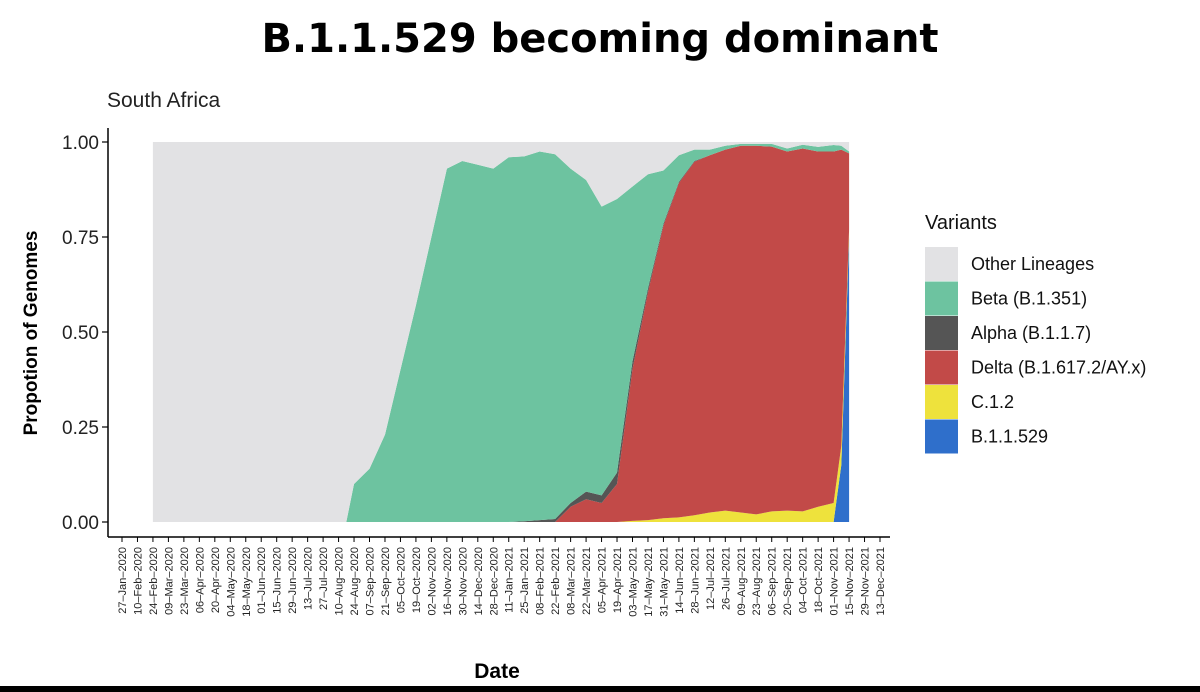 This screenshot has width=1200, height=692. What do you see at coordinates (80, 428) in the screenshot?
I see `y-tick-label: 0.25` at bounding box center [80, 428].